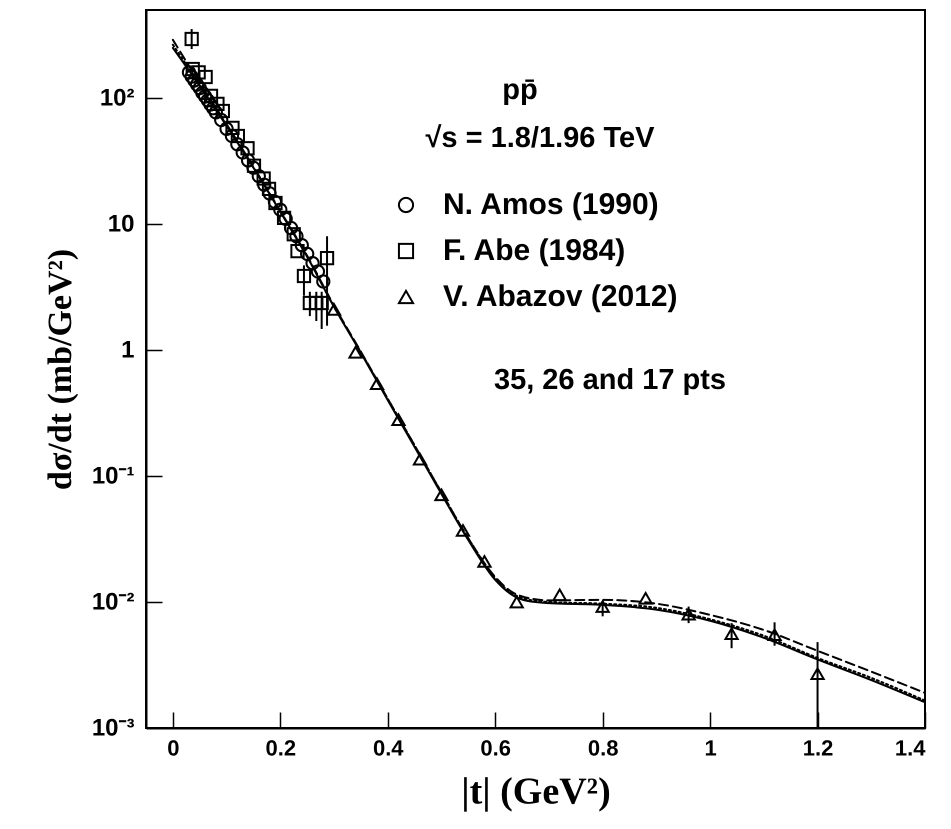 The height and width of the screenshot is (829, 951). Describe the element at coordinates (127, 350) in the screenshot. I see `y-tick-label: 1` at that location.